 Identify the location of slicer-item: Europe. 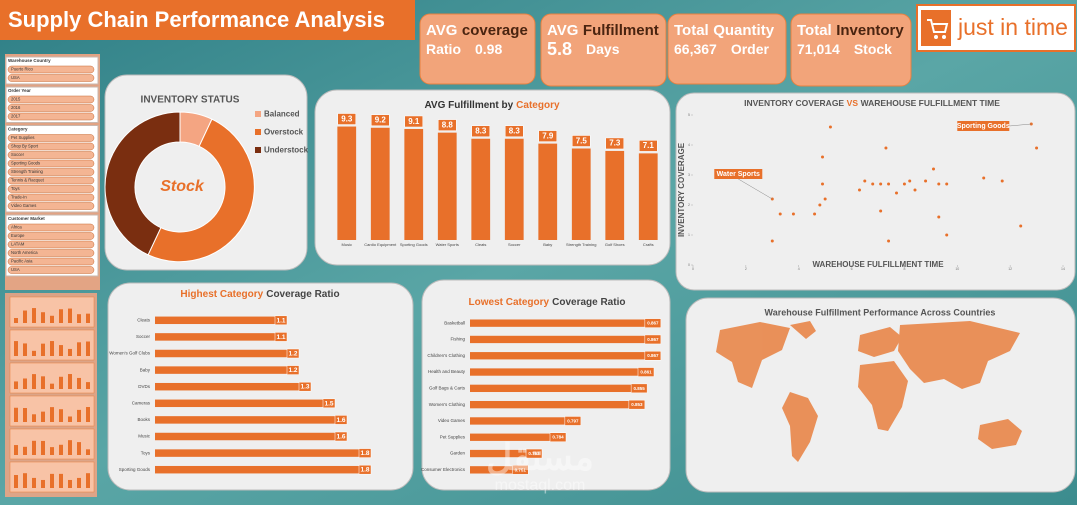
(51, 236).